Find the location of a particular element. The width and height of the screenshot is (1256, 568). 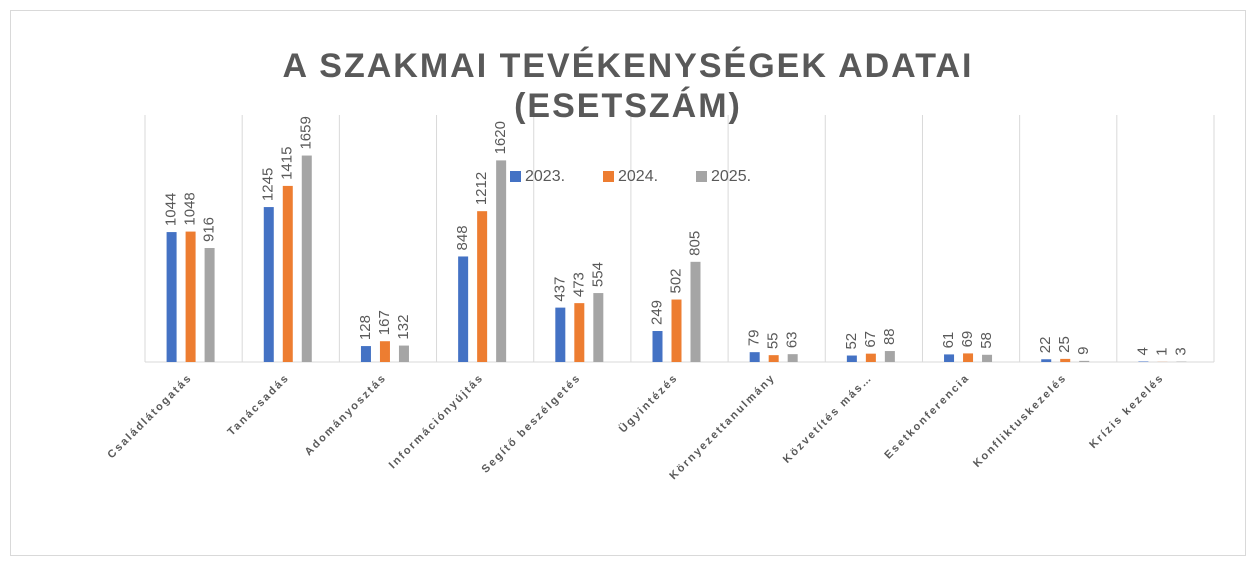

data-label: 473 is located at coordinates (578, 284).